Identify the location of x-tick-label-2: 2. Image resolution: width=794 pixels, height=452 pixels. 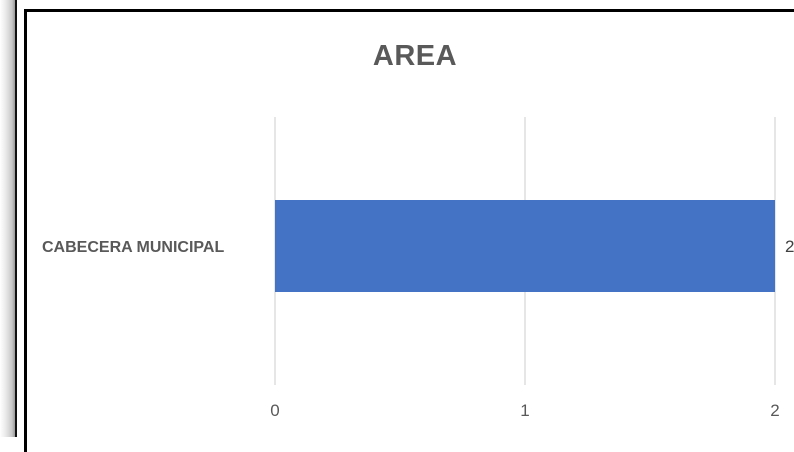
(774, 410).